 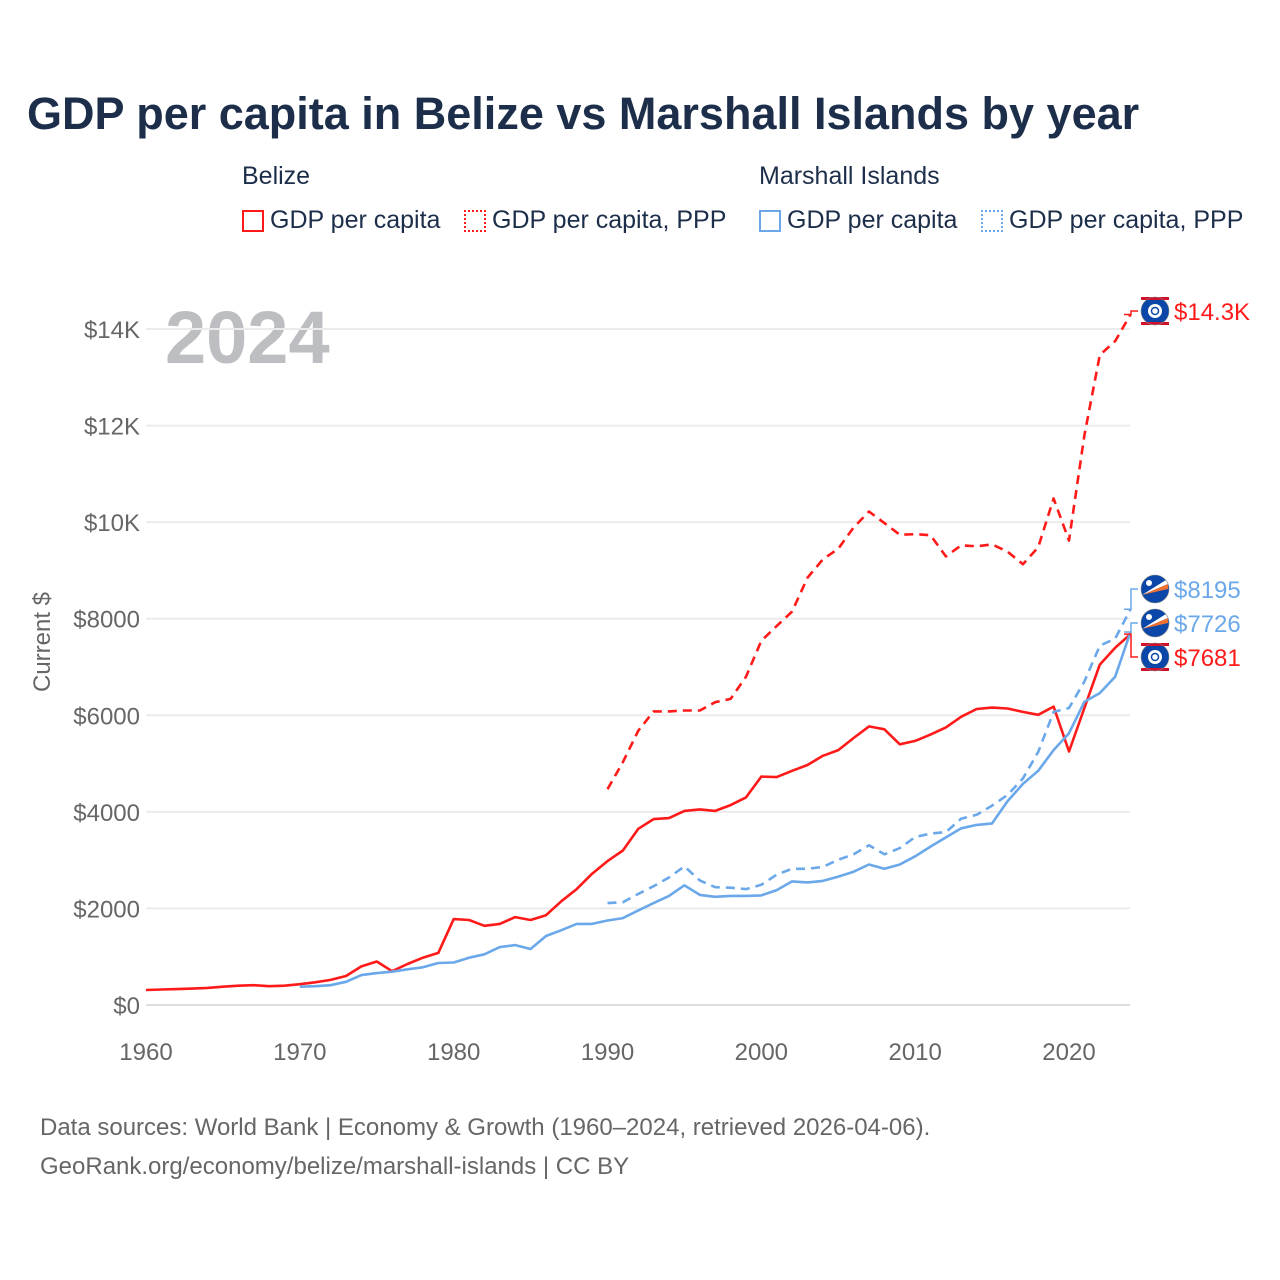 What do you see at coordinates (42, 642) in the screenshot?
I see `y-axis-label: Current $` at bounding box center [42, 642].